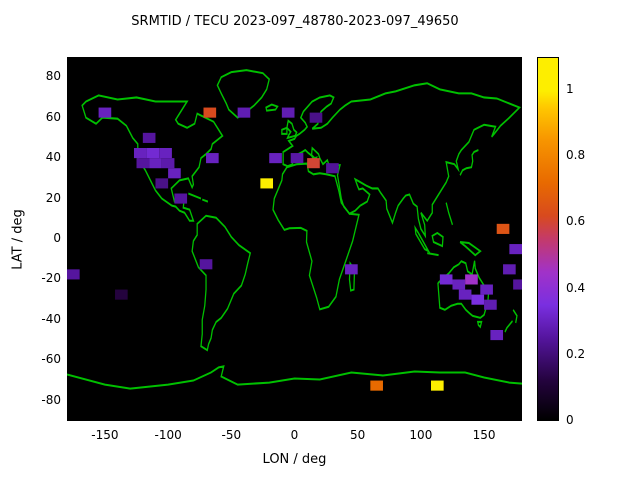 This screenshot has height=480, width=640. Describe the element at coordinates (53, 157) in the screenshot. I see `y-tick-label: 40` at that location.